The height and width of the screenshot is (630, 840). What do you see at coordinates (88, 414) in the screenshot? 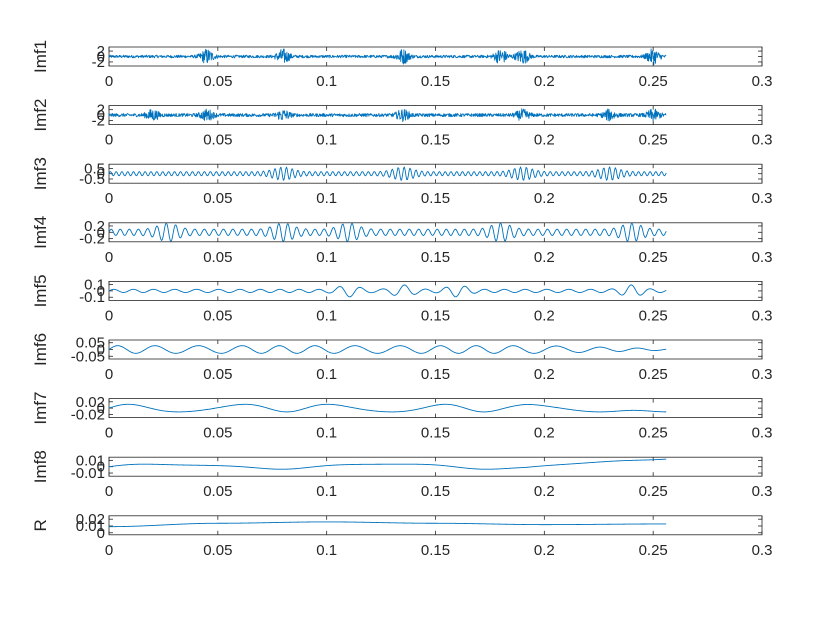
I see `y-tick-label: -0.02` at bounding box center [88, 414].